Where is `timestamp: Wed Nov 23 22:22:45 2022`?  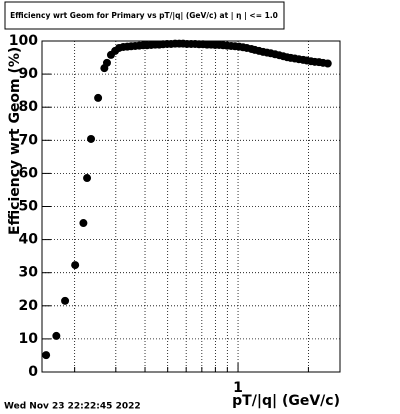 timestamp: Wed Nov 23 22:22:45 2022 is located at coordinates (72, 407).